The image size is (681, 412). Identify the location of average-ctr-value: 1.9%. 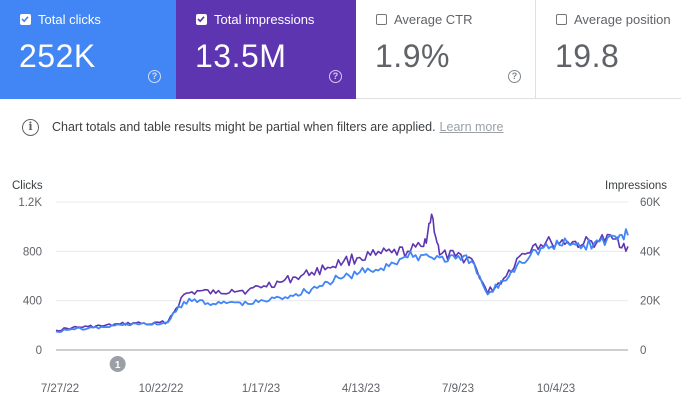
(412, 56).